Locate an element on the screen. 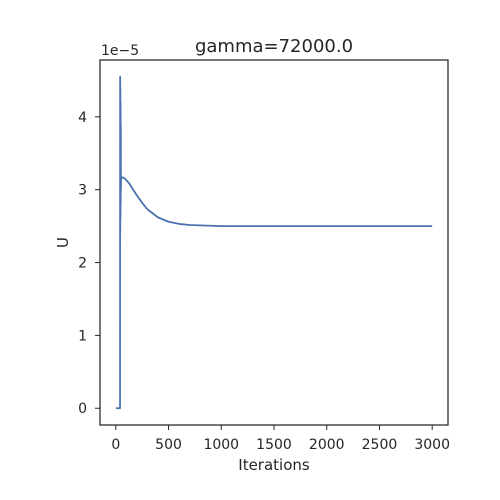  x-tick-label: 3000 is located at coordinates (432, 445).